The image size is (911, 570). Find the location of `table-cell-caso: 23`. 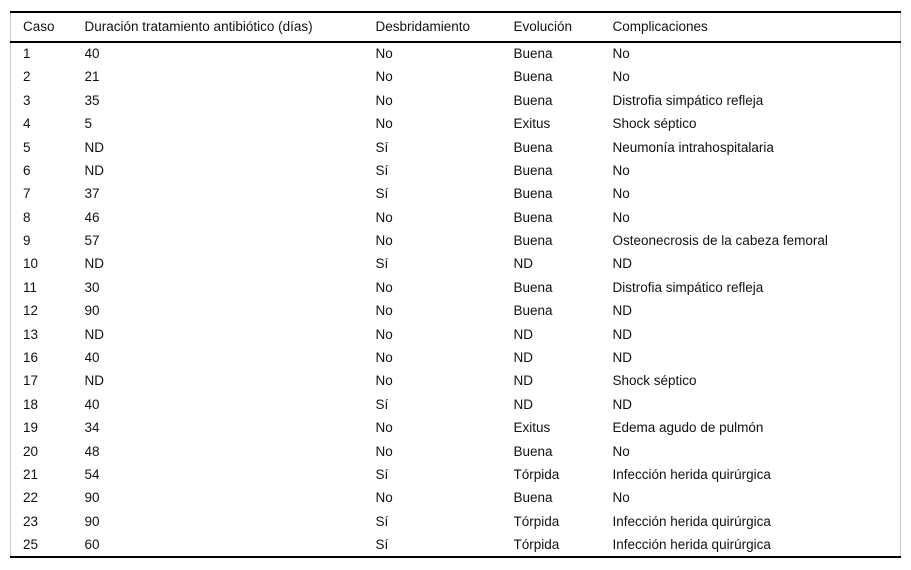

table-cell-caso: 23 is located at coordinates (31, 521).